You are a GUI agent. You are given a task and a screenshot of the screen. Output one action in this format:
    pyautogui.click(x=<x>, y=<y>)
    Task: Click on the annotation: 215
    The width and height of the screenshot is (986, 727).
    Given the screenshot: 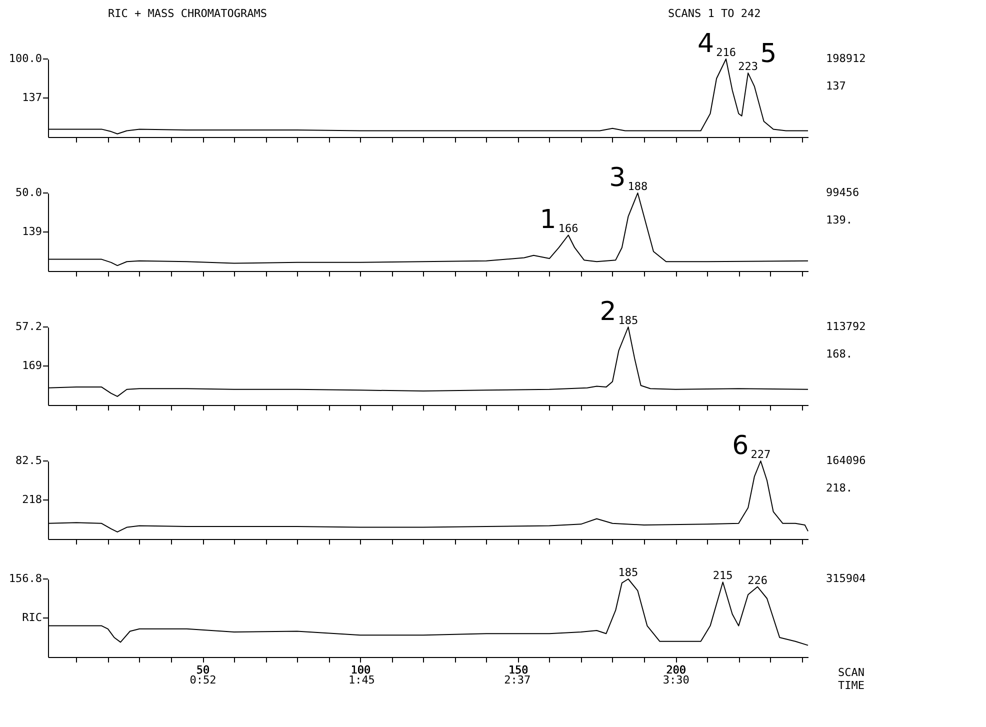 What is the action you would take?
    pyautogui.click(x=722, y=575)
    